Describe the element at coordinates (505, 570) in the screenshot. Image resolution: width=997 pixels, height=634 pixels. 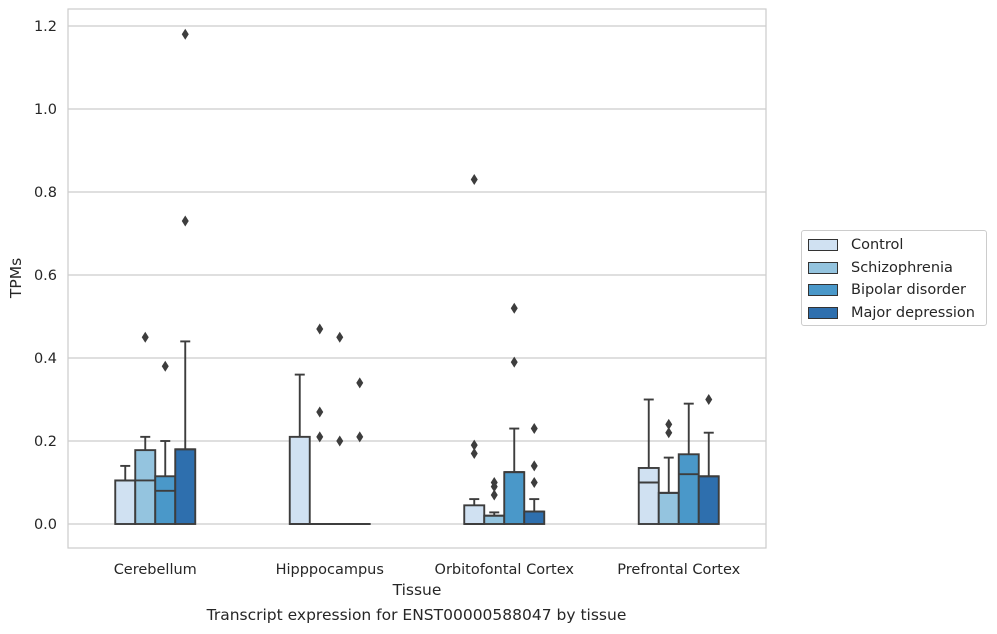
I see `x-tick-label-orbitofontal-cortex: Orbitofontal Cortex` at that location.